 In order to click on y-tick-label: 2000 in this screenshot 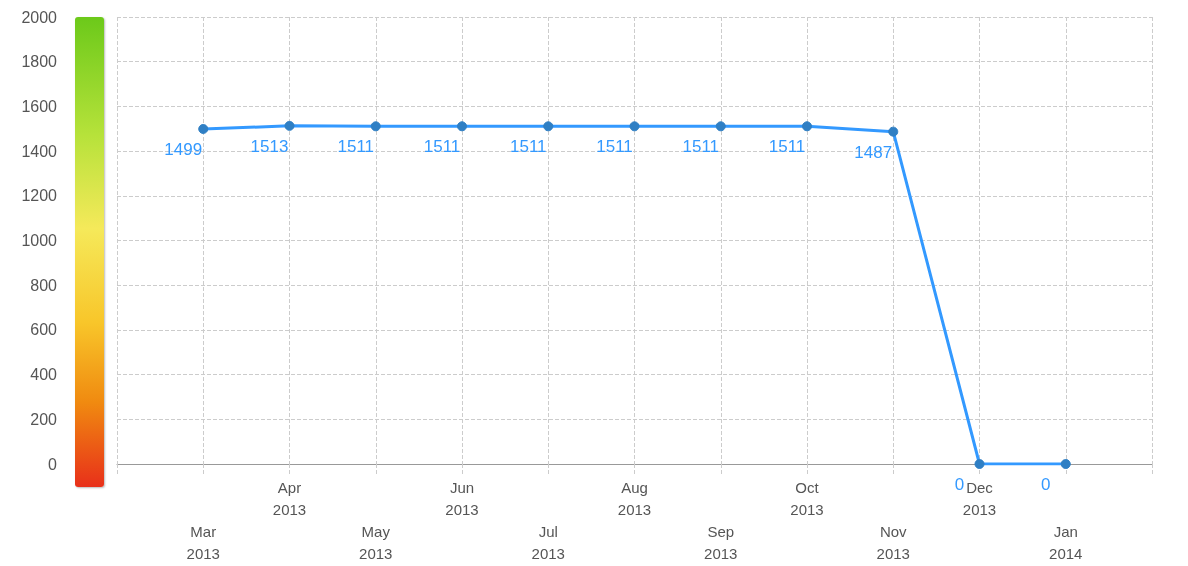, I will do `click(39, 17)`.